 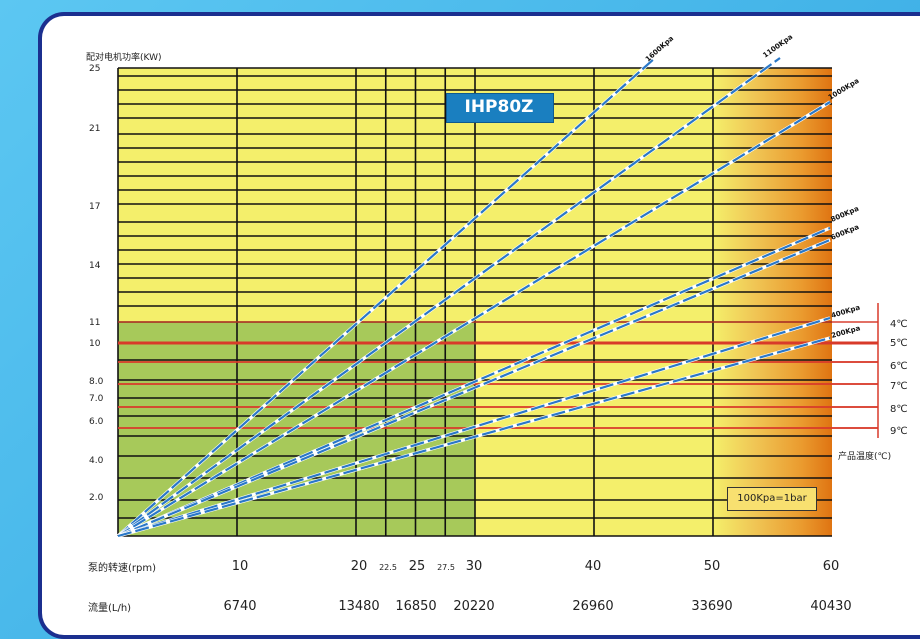 What do you see at coordinates (592, 606) in the screenshot?
I see `flow-value: 26960` at bounding box center [592, 606].